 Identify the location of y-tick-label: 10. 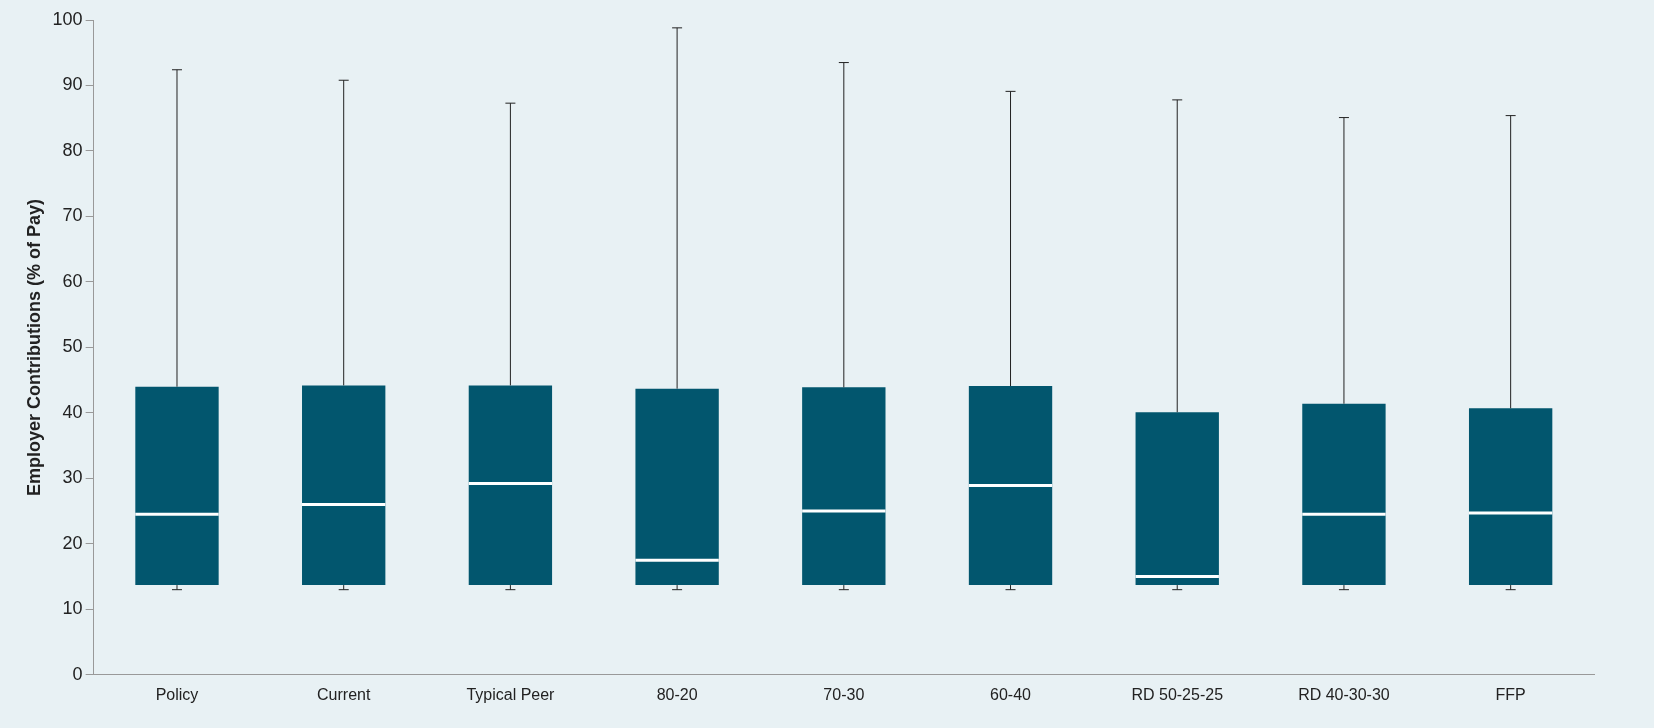
(72, 608).